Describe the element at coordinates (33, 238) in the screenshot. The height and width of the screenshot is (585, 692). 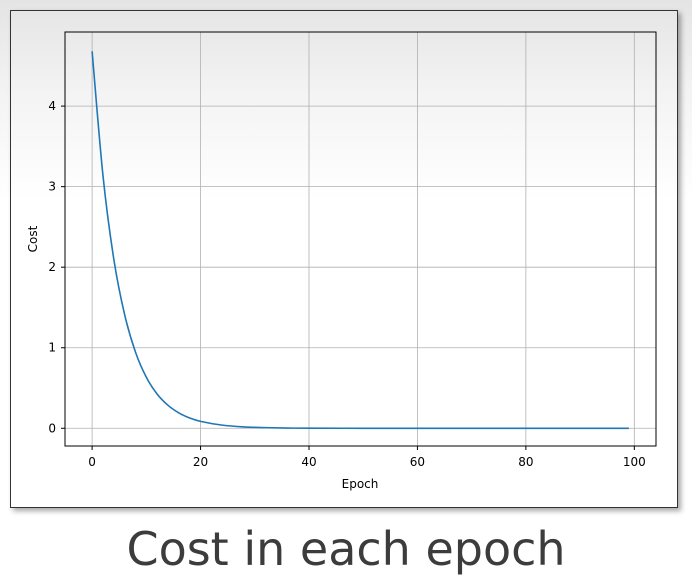
I see `y-axis-label: Cost` at that location.